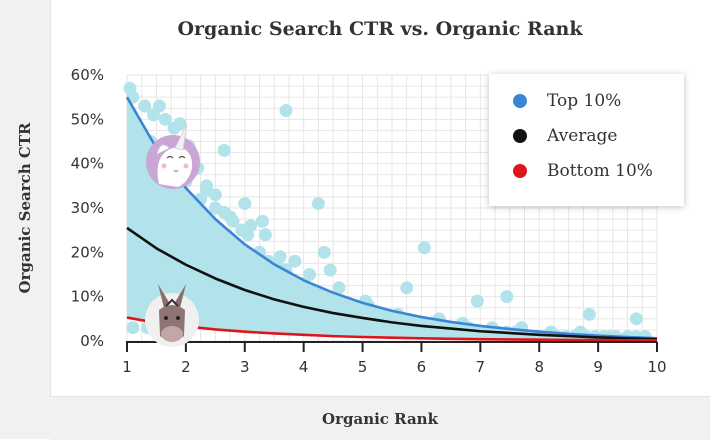 Image resolution: width=710 pixels, height=440 pixels. Describe the element at coordinates (186, 367) in the screenshot. I see `x-tick-label: 2` at that location.